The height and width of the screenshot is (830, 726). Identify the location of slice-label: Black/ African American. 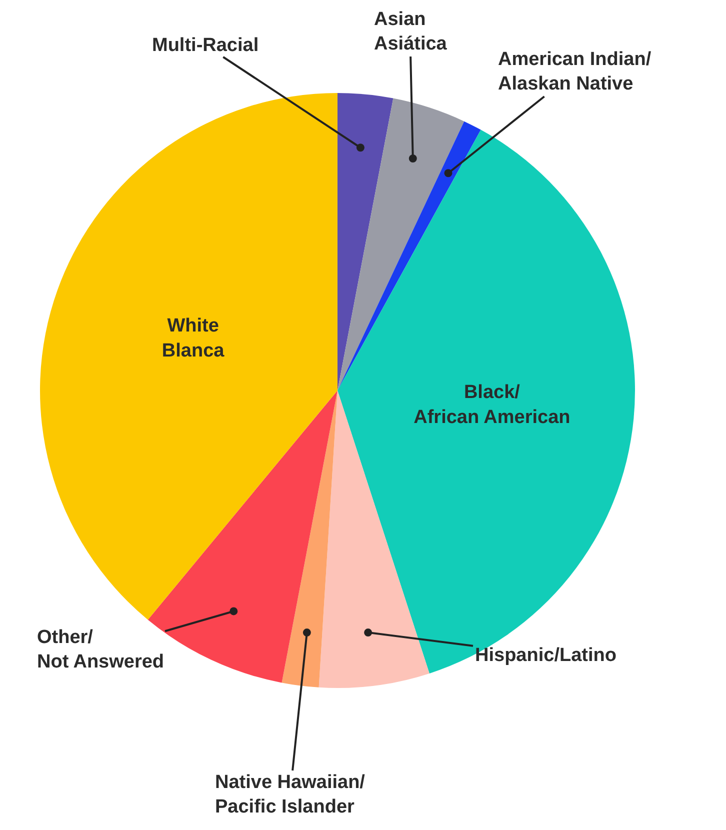
(492, 405).